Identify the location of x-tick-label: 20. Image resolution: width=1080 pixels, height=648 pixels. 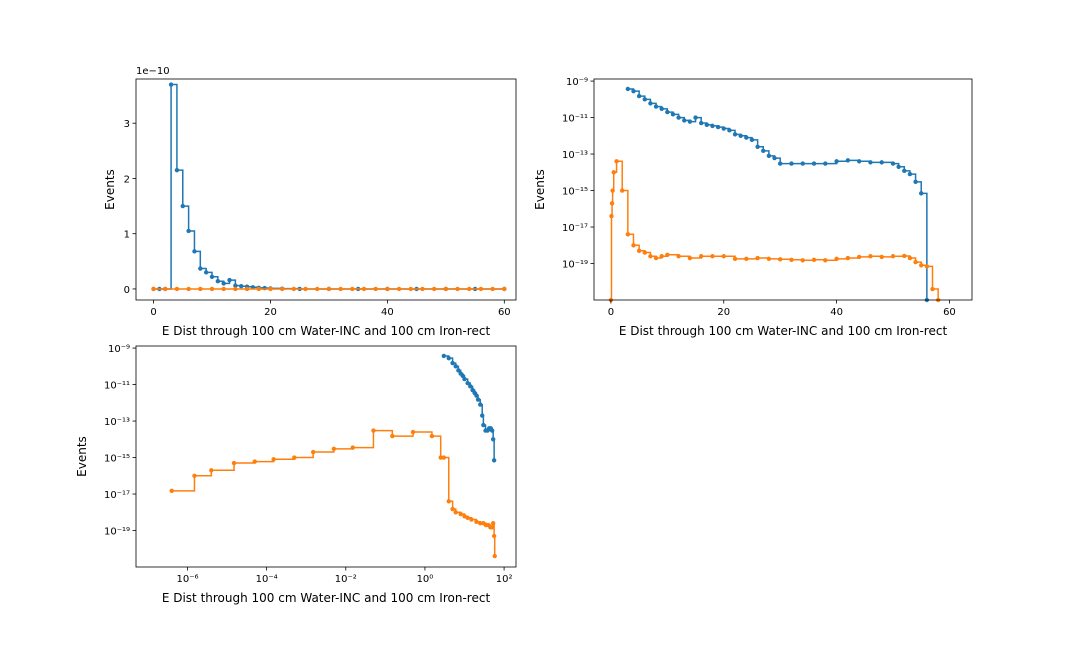
(723, 312).